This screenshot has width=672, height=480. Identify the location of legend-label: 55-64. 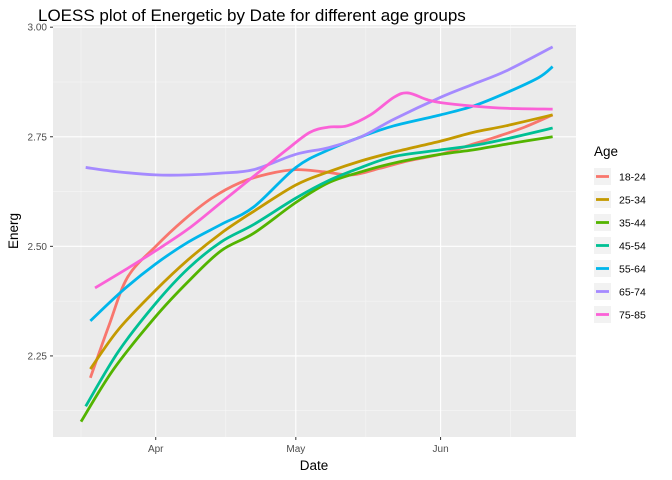
(632, 270).